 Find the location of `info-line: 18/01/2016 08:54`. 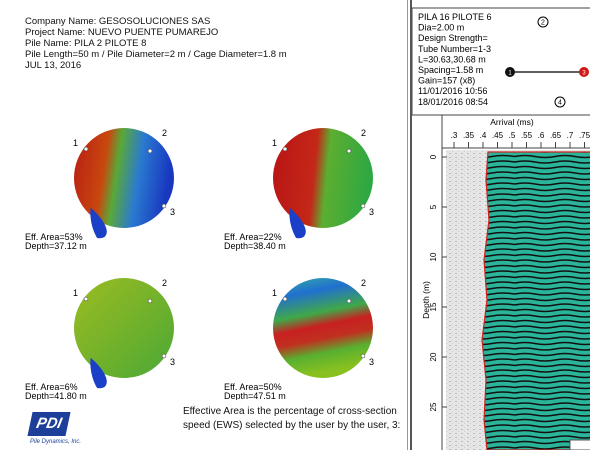

info-line: 18/01/2016 08:54 is located at coordinates (453, 102).